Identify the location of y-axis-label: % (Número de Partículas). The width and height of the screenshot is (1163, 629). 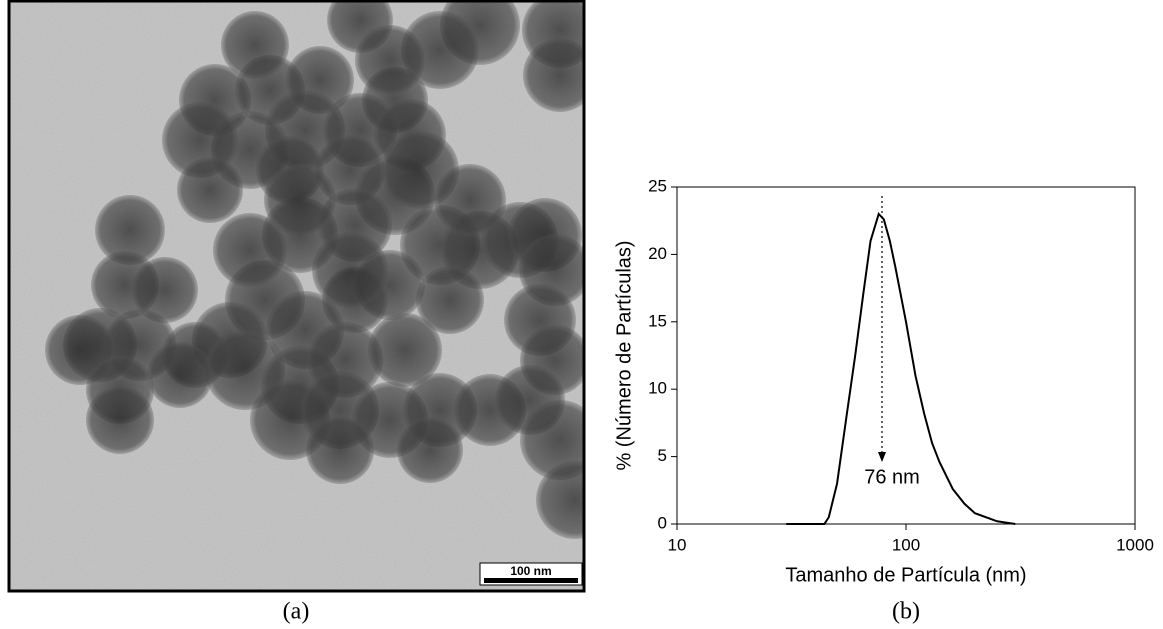
(624, 355).